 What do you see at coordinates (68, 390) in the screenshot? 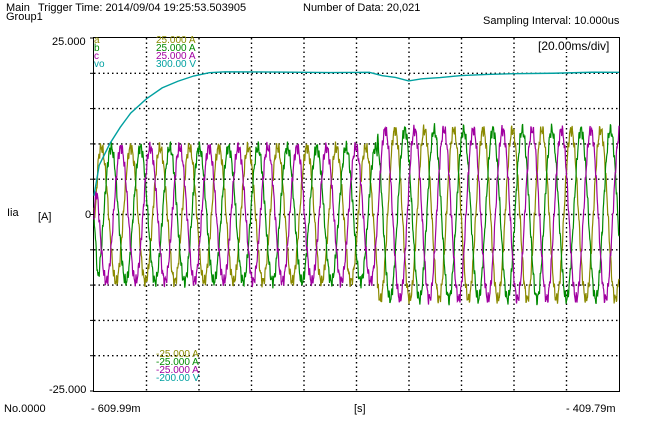
I see `y-bottom-label: -25.000` at bounding box center [68, 390].